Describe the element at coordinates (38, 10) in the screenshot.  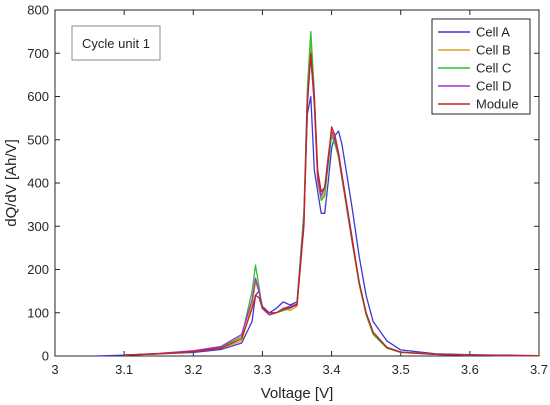
I see `y-tick-label: 800` at that location.